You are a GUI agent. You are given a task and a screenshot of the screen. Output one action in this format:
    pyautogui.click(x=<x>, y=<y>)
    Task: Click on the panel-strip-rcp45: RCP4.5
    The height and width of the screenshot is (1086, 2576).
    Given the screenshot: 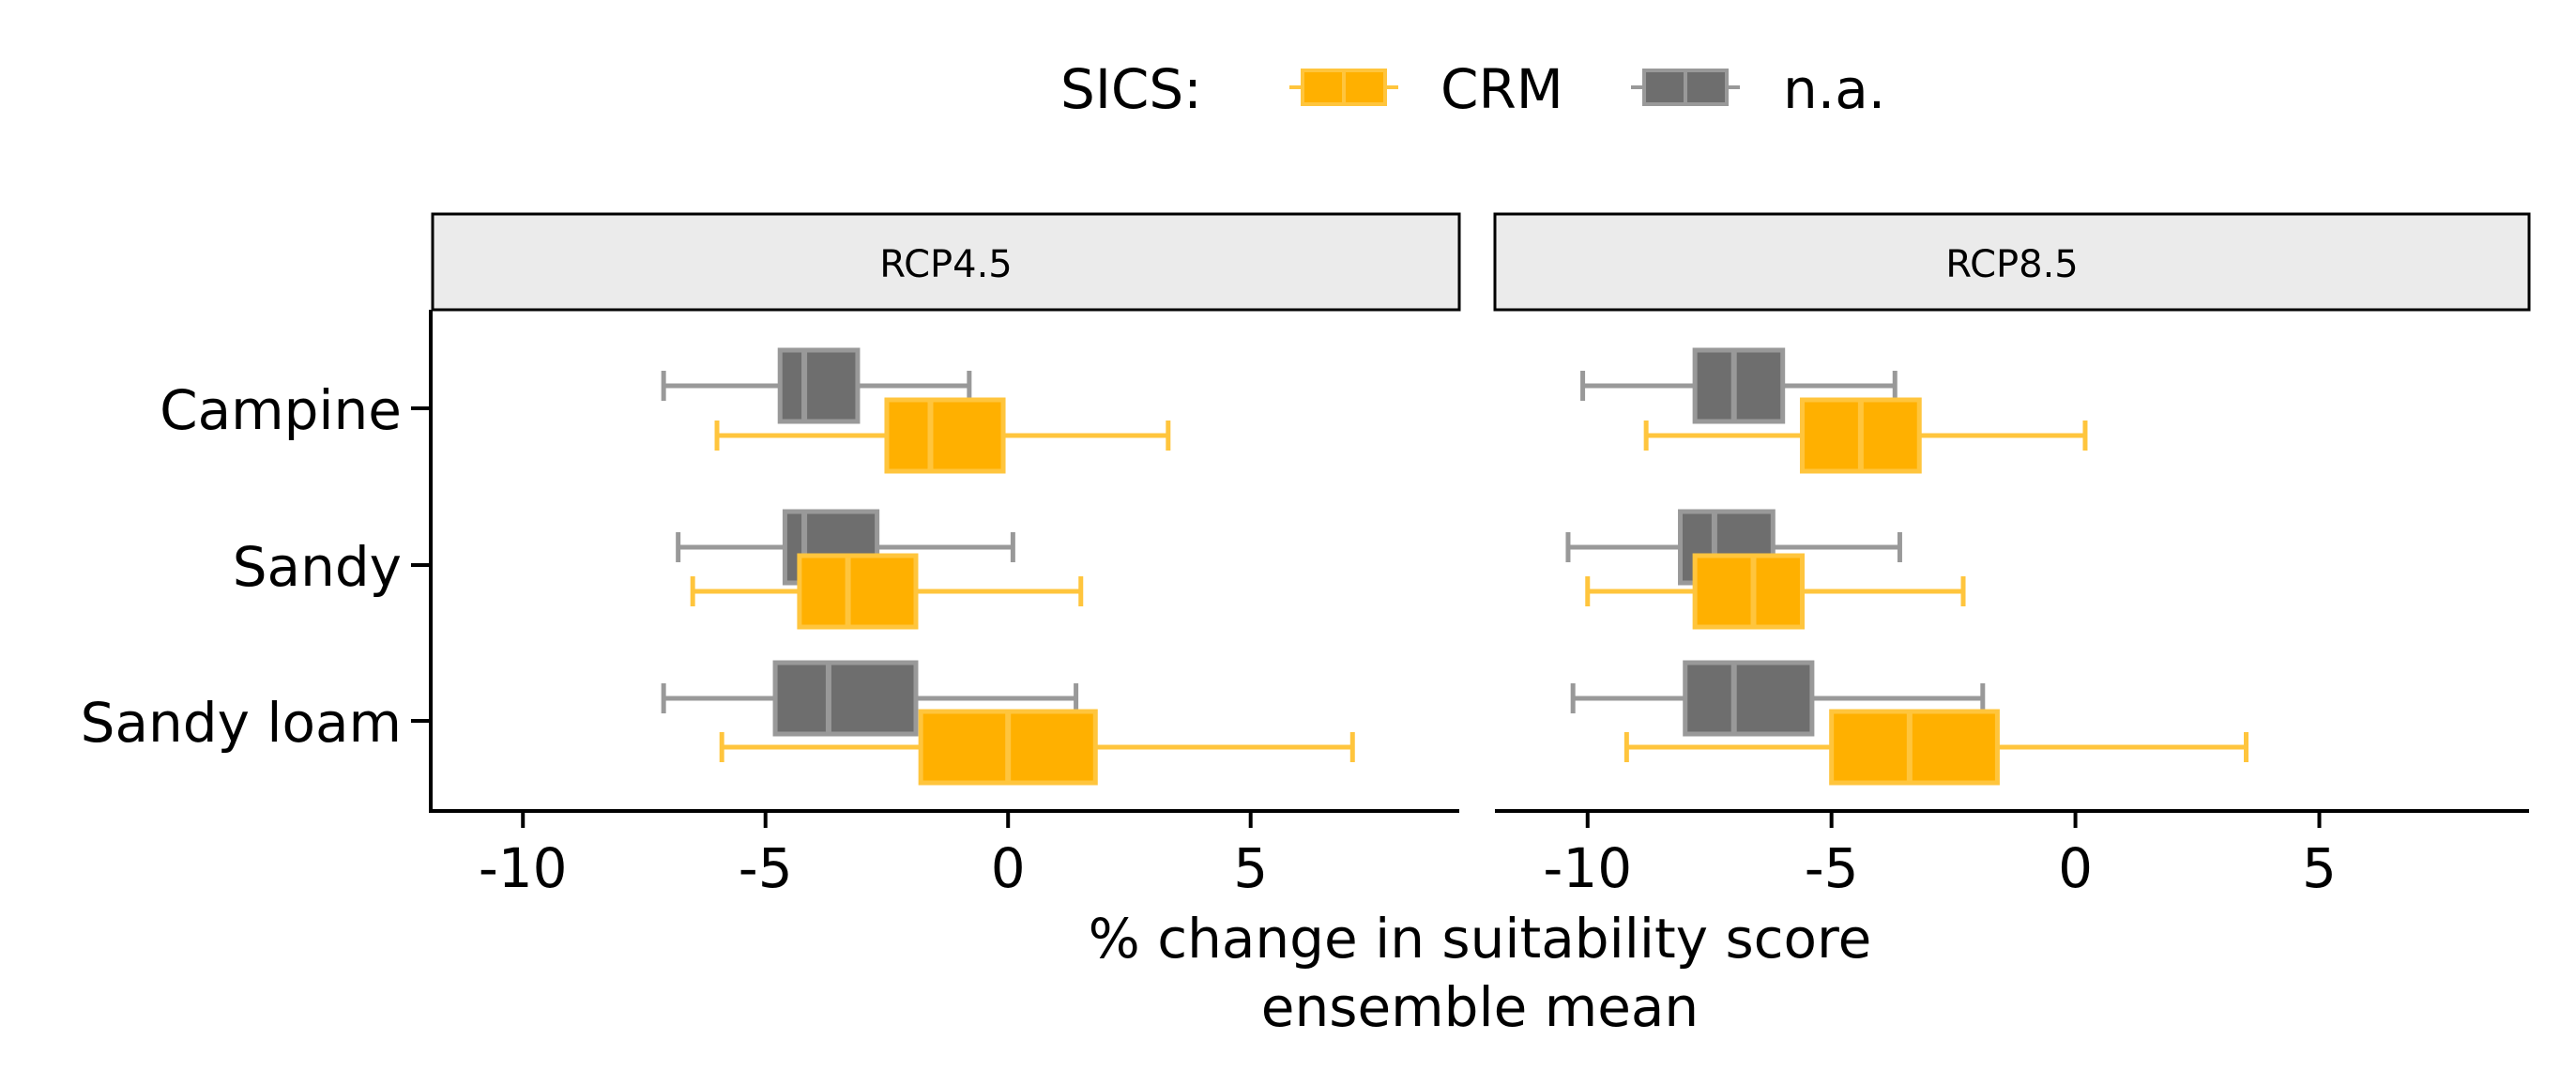 What is the action you would take?
    pyautogui.click(x=946, y=262)
    